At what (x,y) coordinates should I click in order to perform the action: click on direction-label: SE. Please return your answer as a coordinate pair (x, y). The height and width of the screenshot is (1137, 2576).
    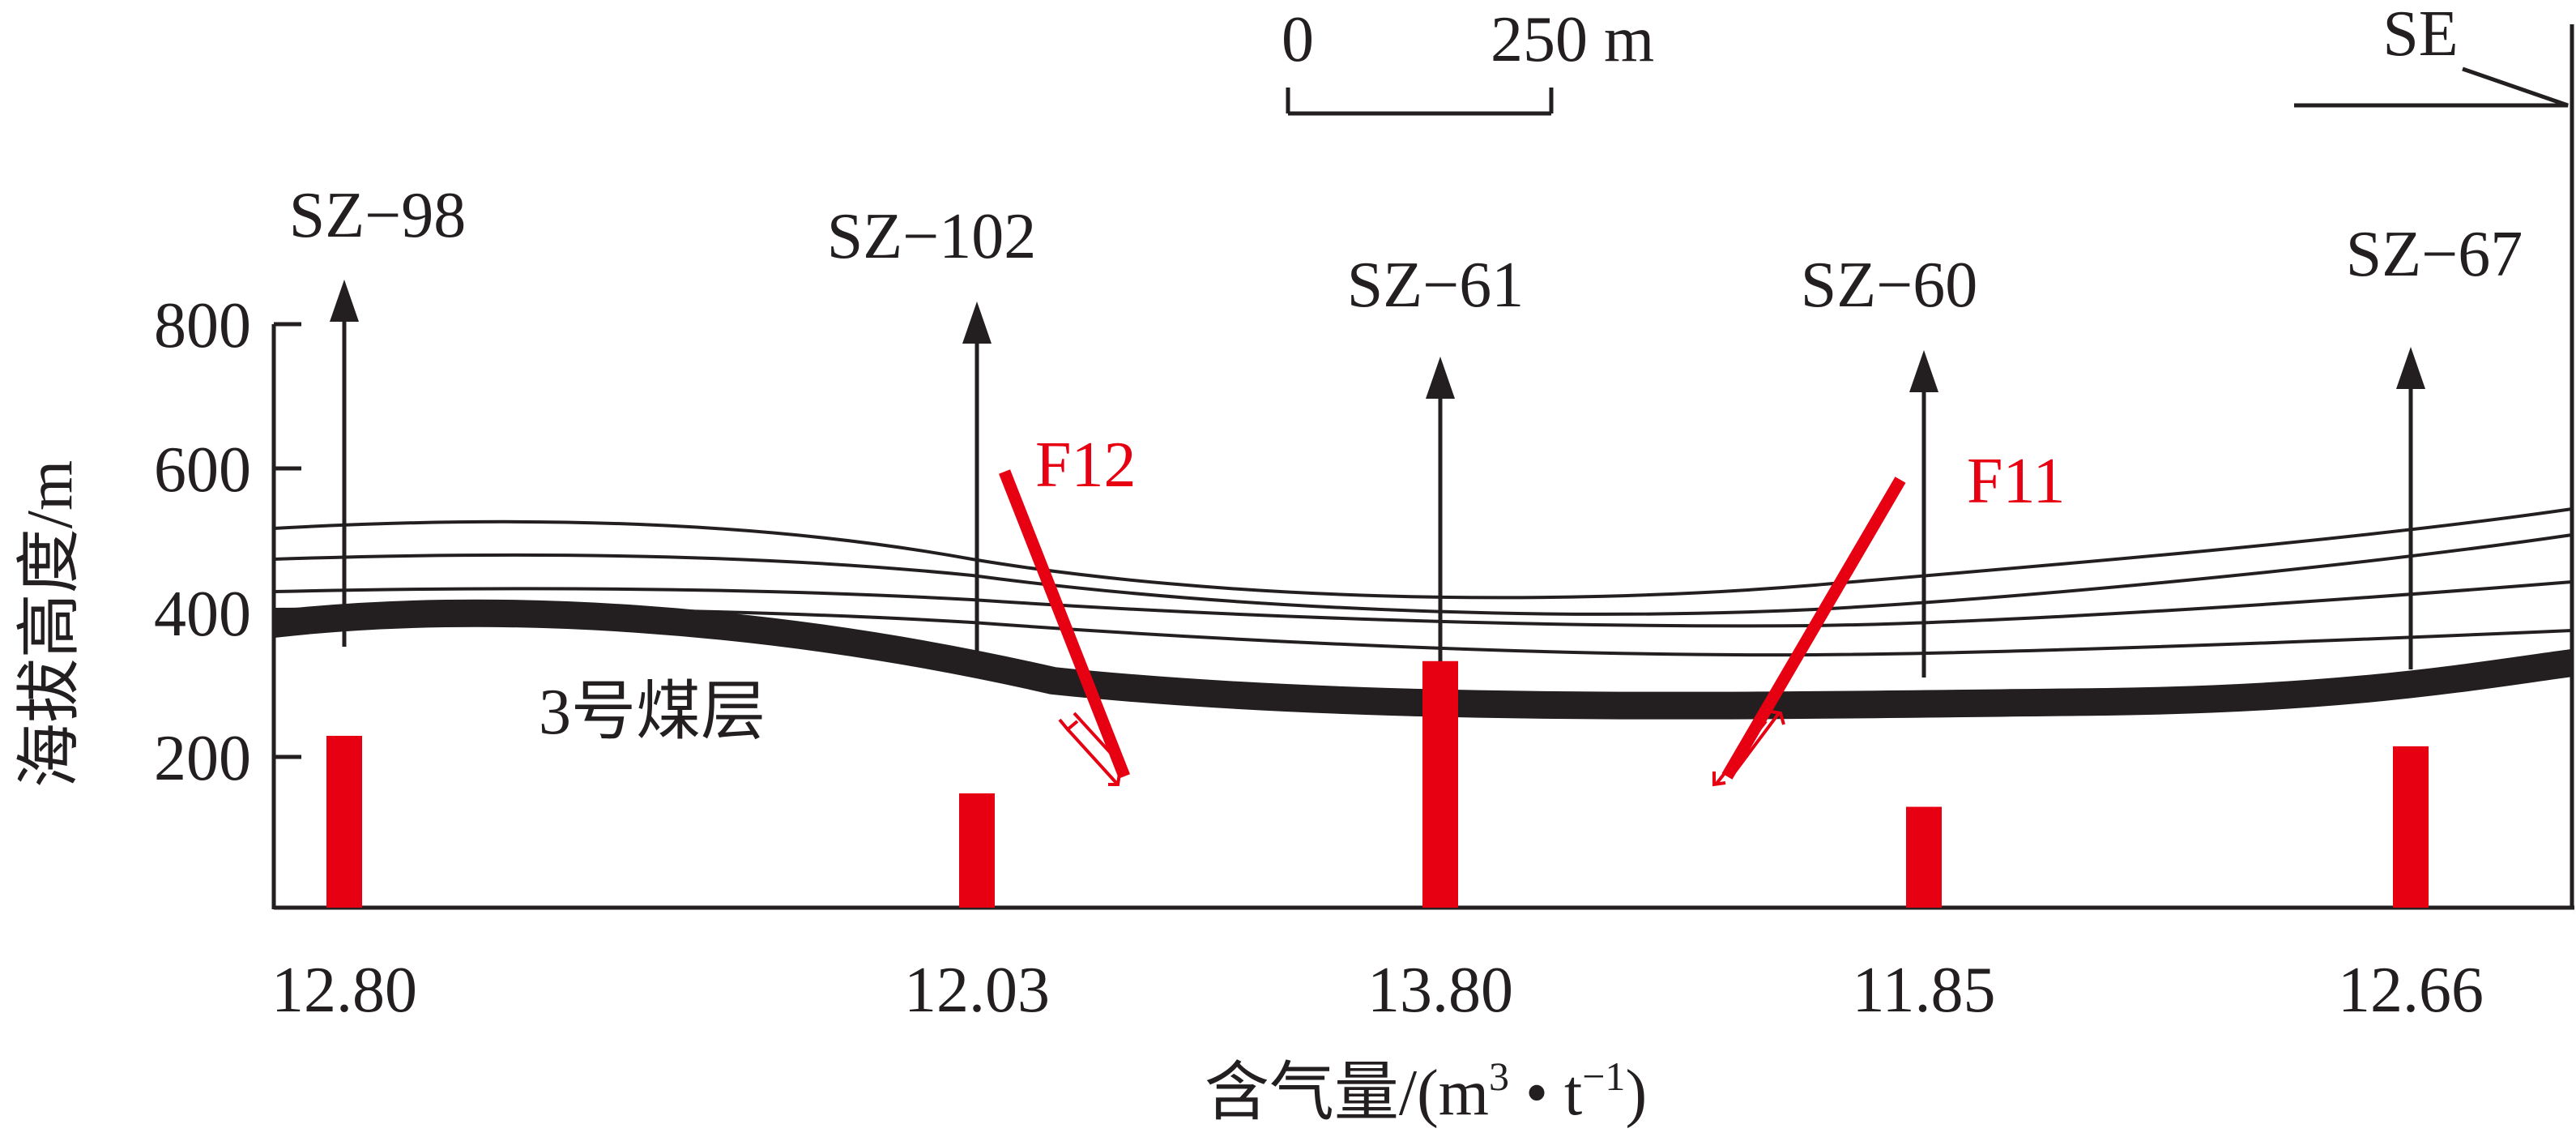
    Looking at the image, I should click on (2420, 35).